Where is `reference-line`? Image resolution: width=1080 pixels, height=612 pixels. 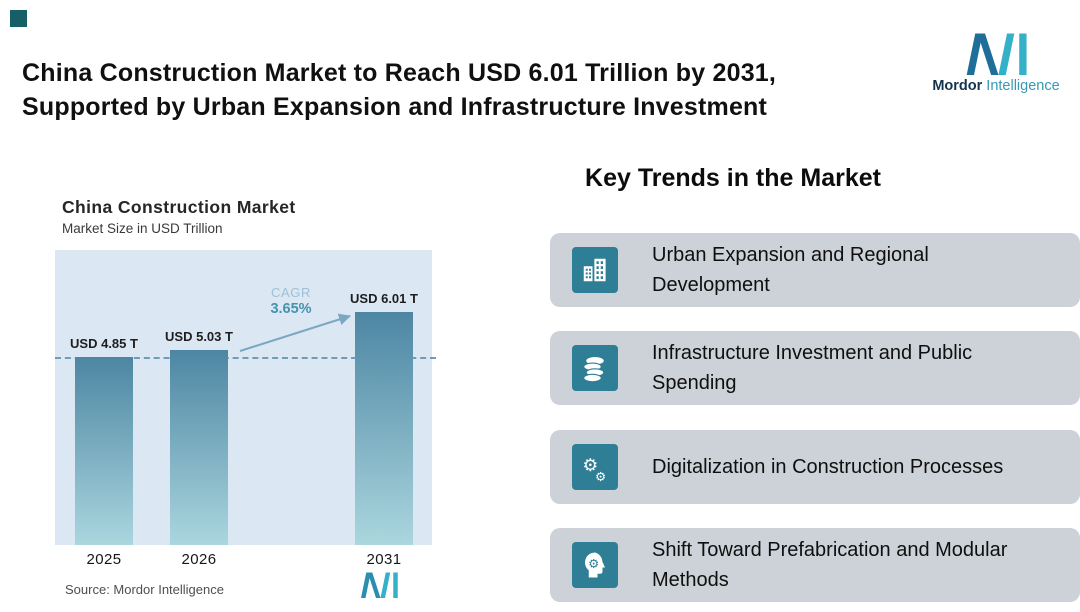
reference-line is located at coordinates (245, 358).